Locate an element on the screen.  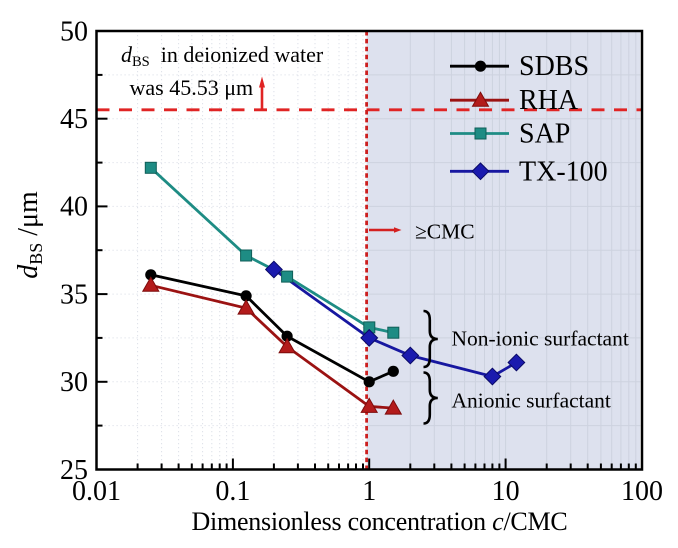
svg-text: RHA is located at coordinates (549, 100).